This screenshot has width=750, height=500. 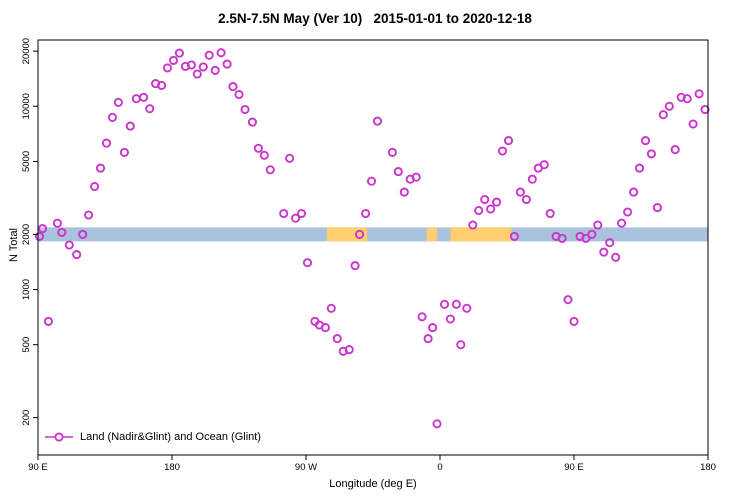 What do you see at coordinates (306, 467) in the screenshot?
I see `x-tick-label: 90 W` at bounding box center [306, 467].